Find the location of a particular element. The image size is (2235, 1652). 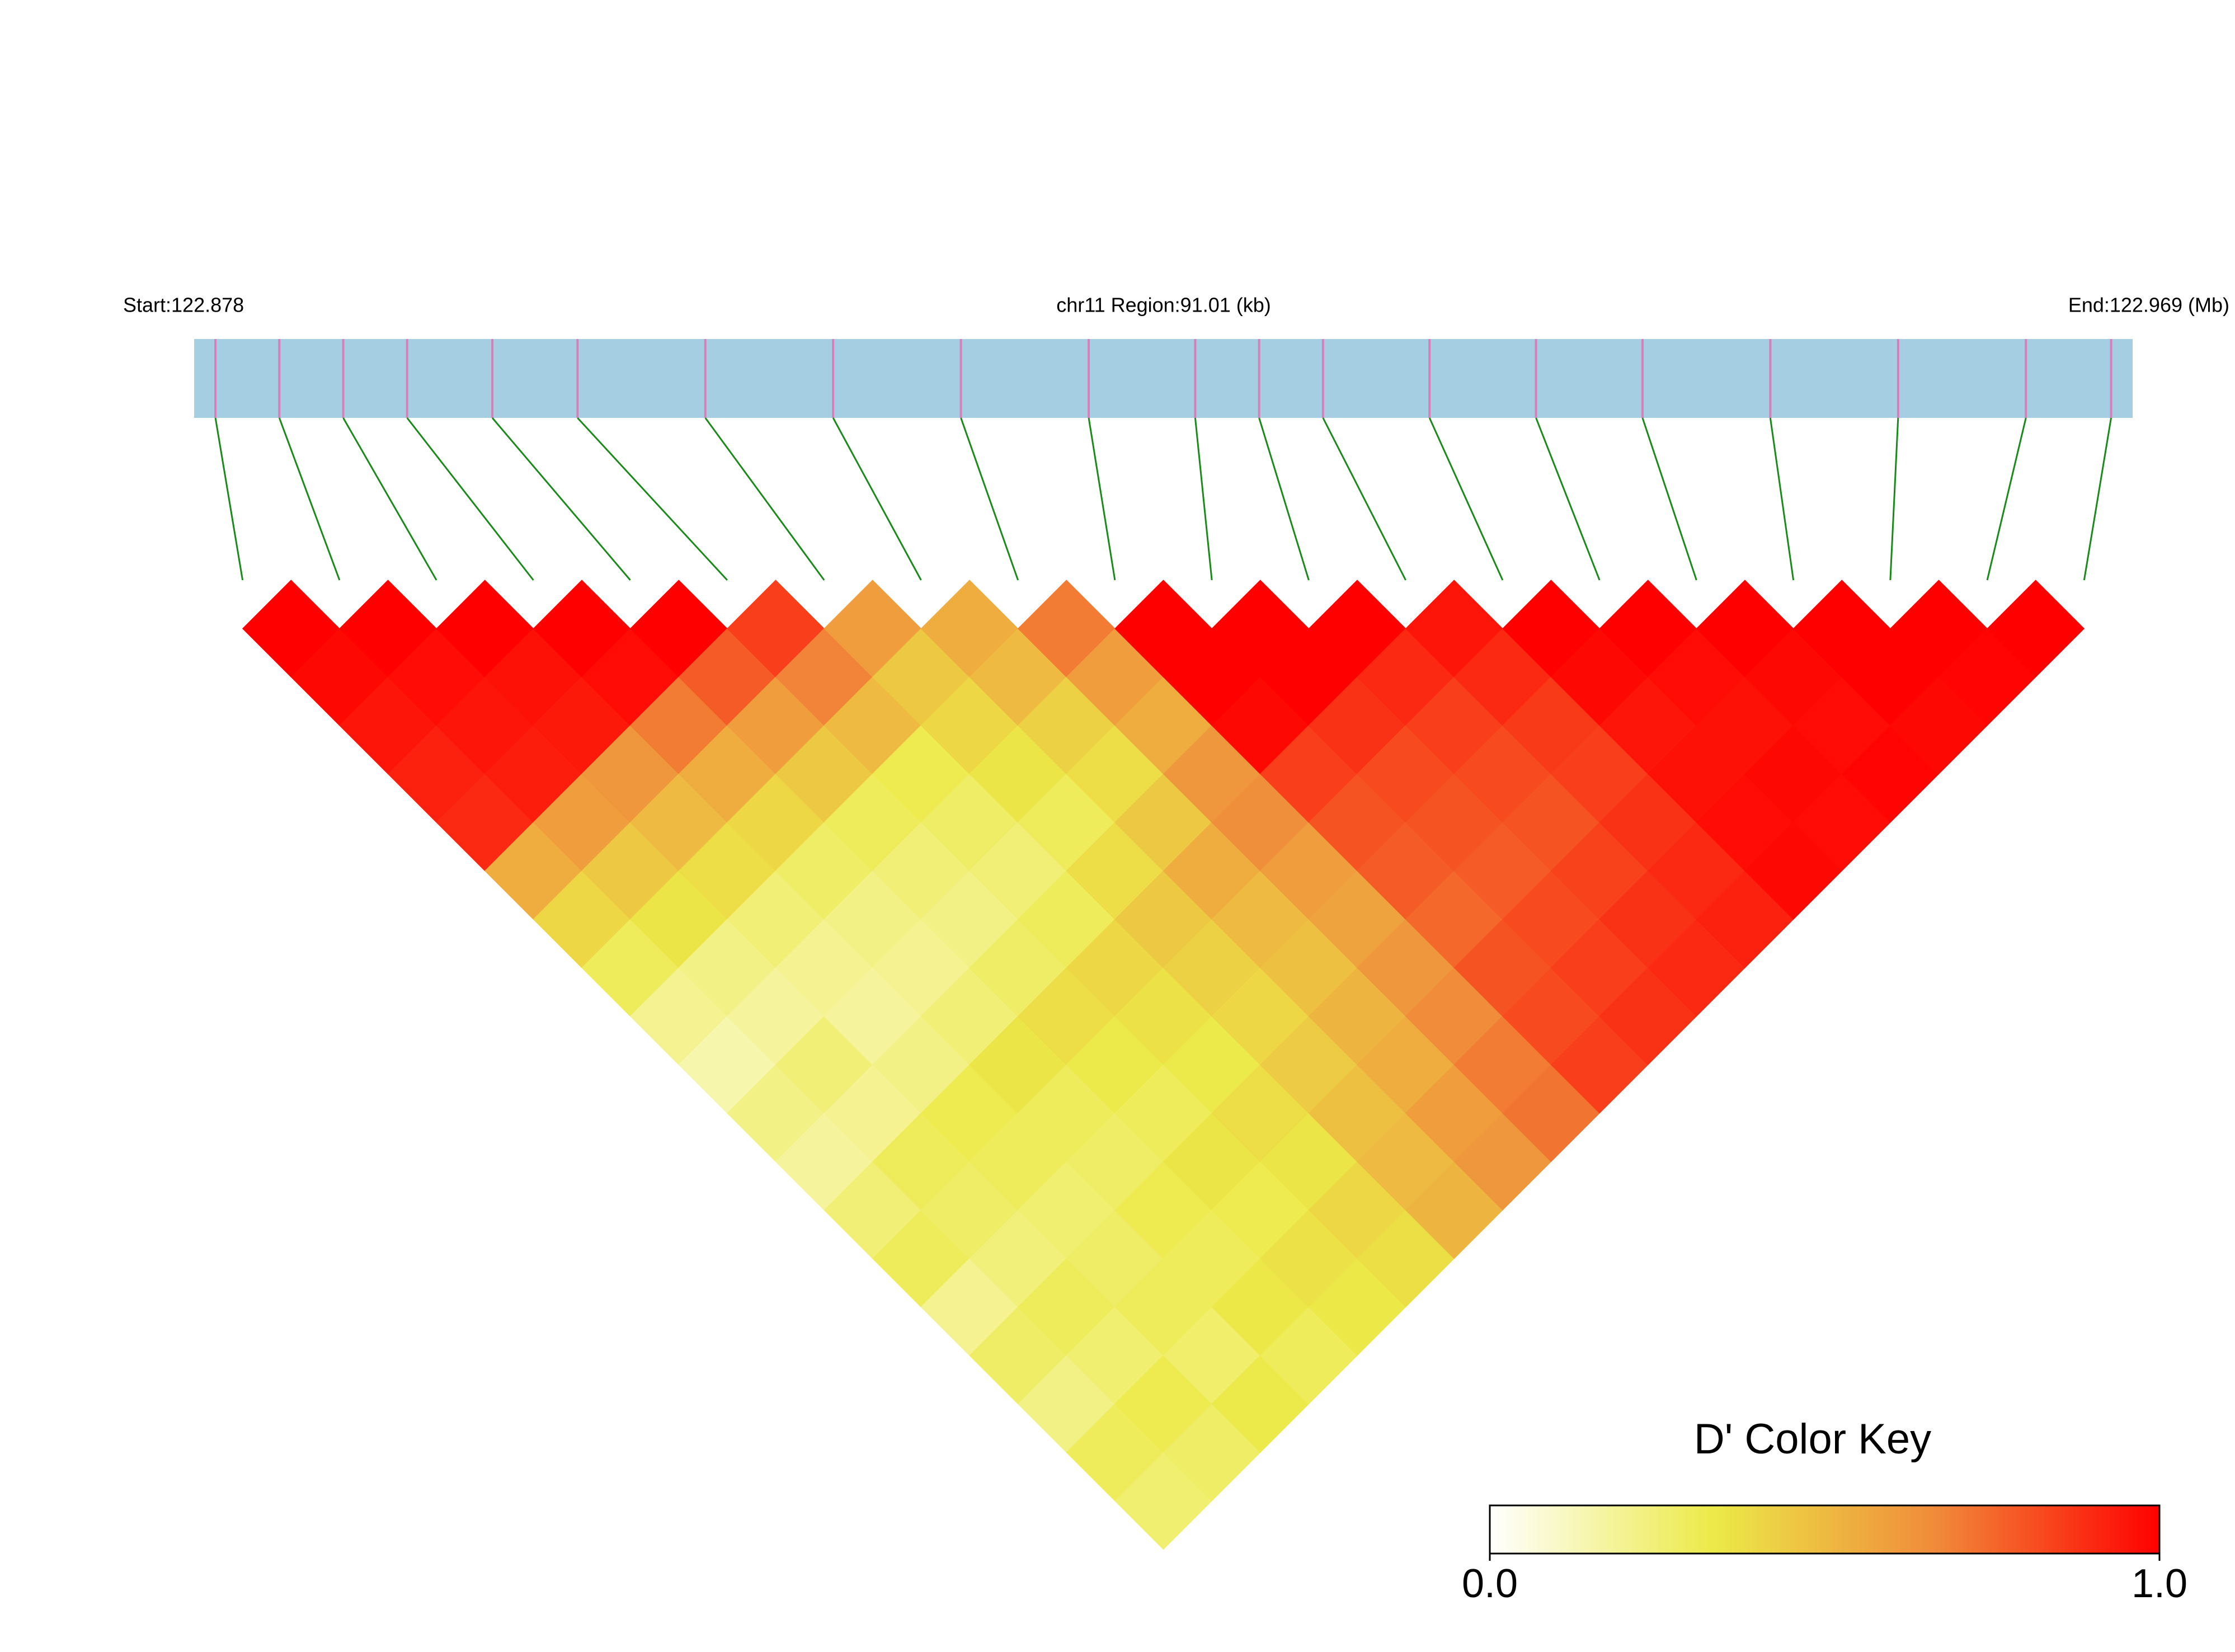

ld-cell is located at coordinates (2036, 629).